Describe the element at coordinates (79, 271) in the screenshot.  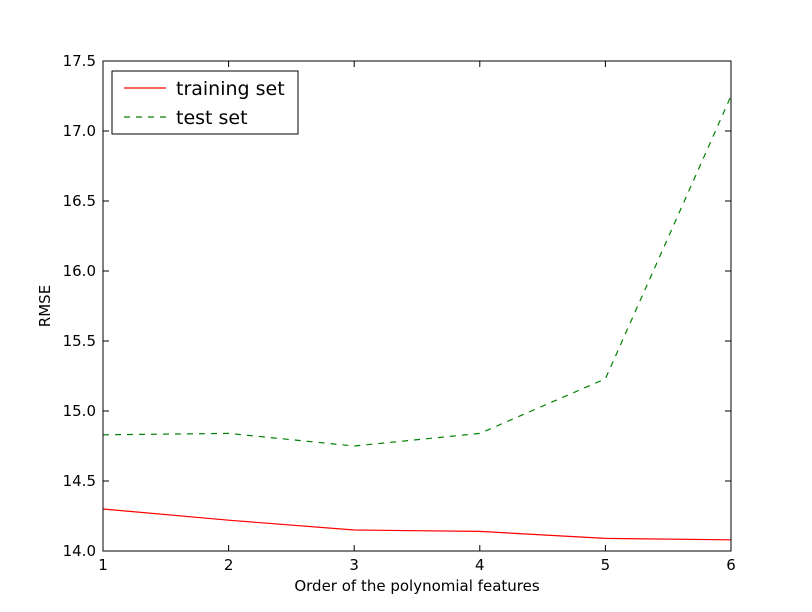
I see `y-tick-label: 16.0` at that location.